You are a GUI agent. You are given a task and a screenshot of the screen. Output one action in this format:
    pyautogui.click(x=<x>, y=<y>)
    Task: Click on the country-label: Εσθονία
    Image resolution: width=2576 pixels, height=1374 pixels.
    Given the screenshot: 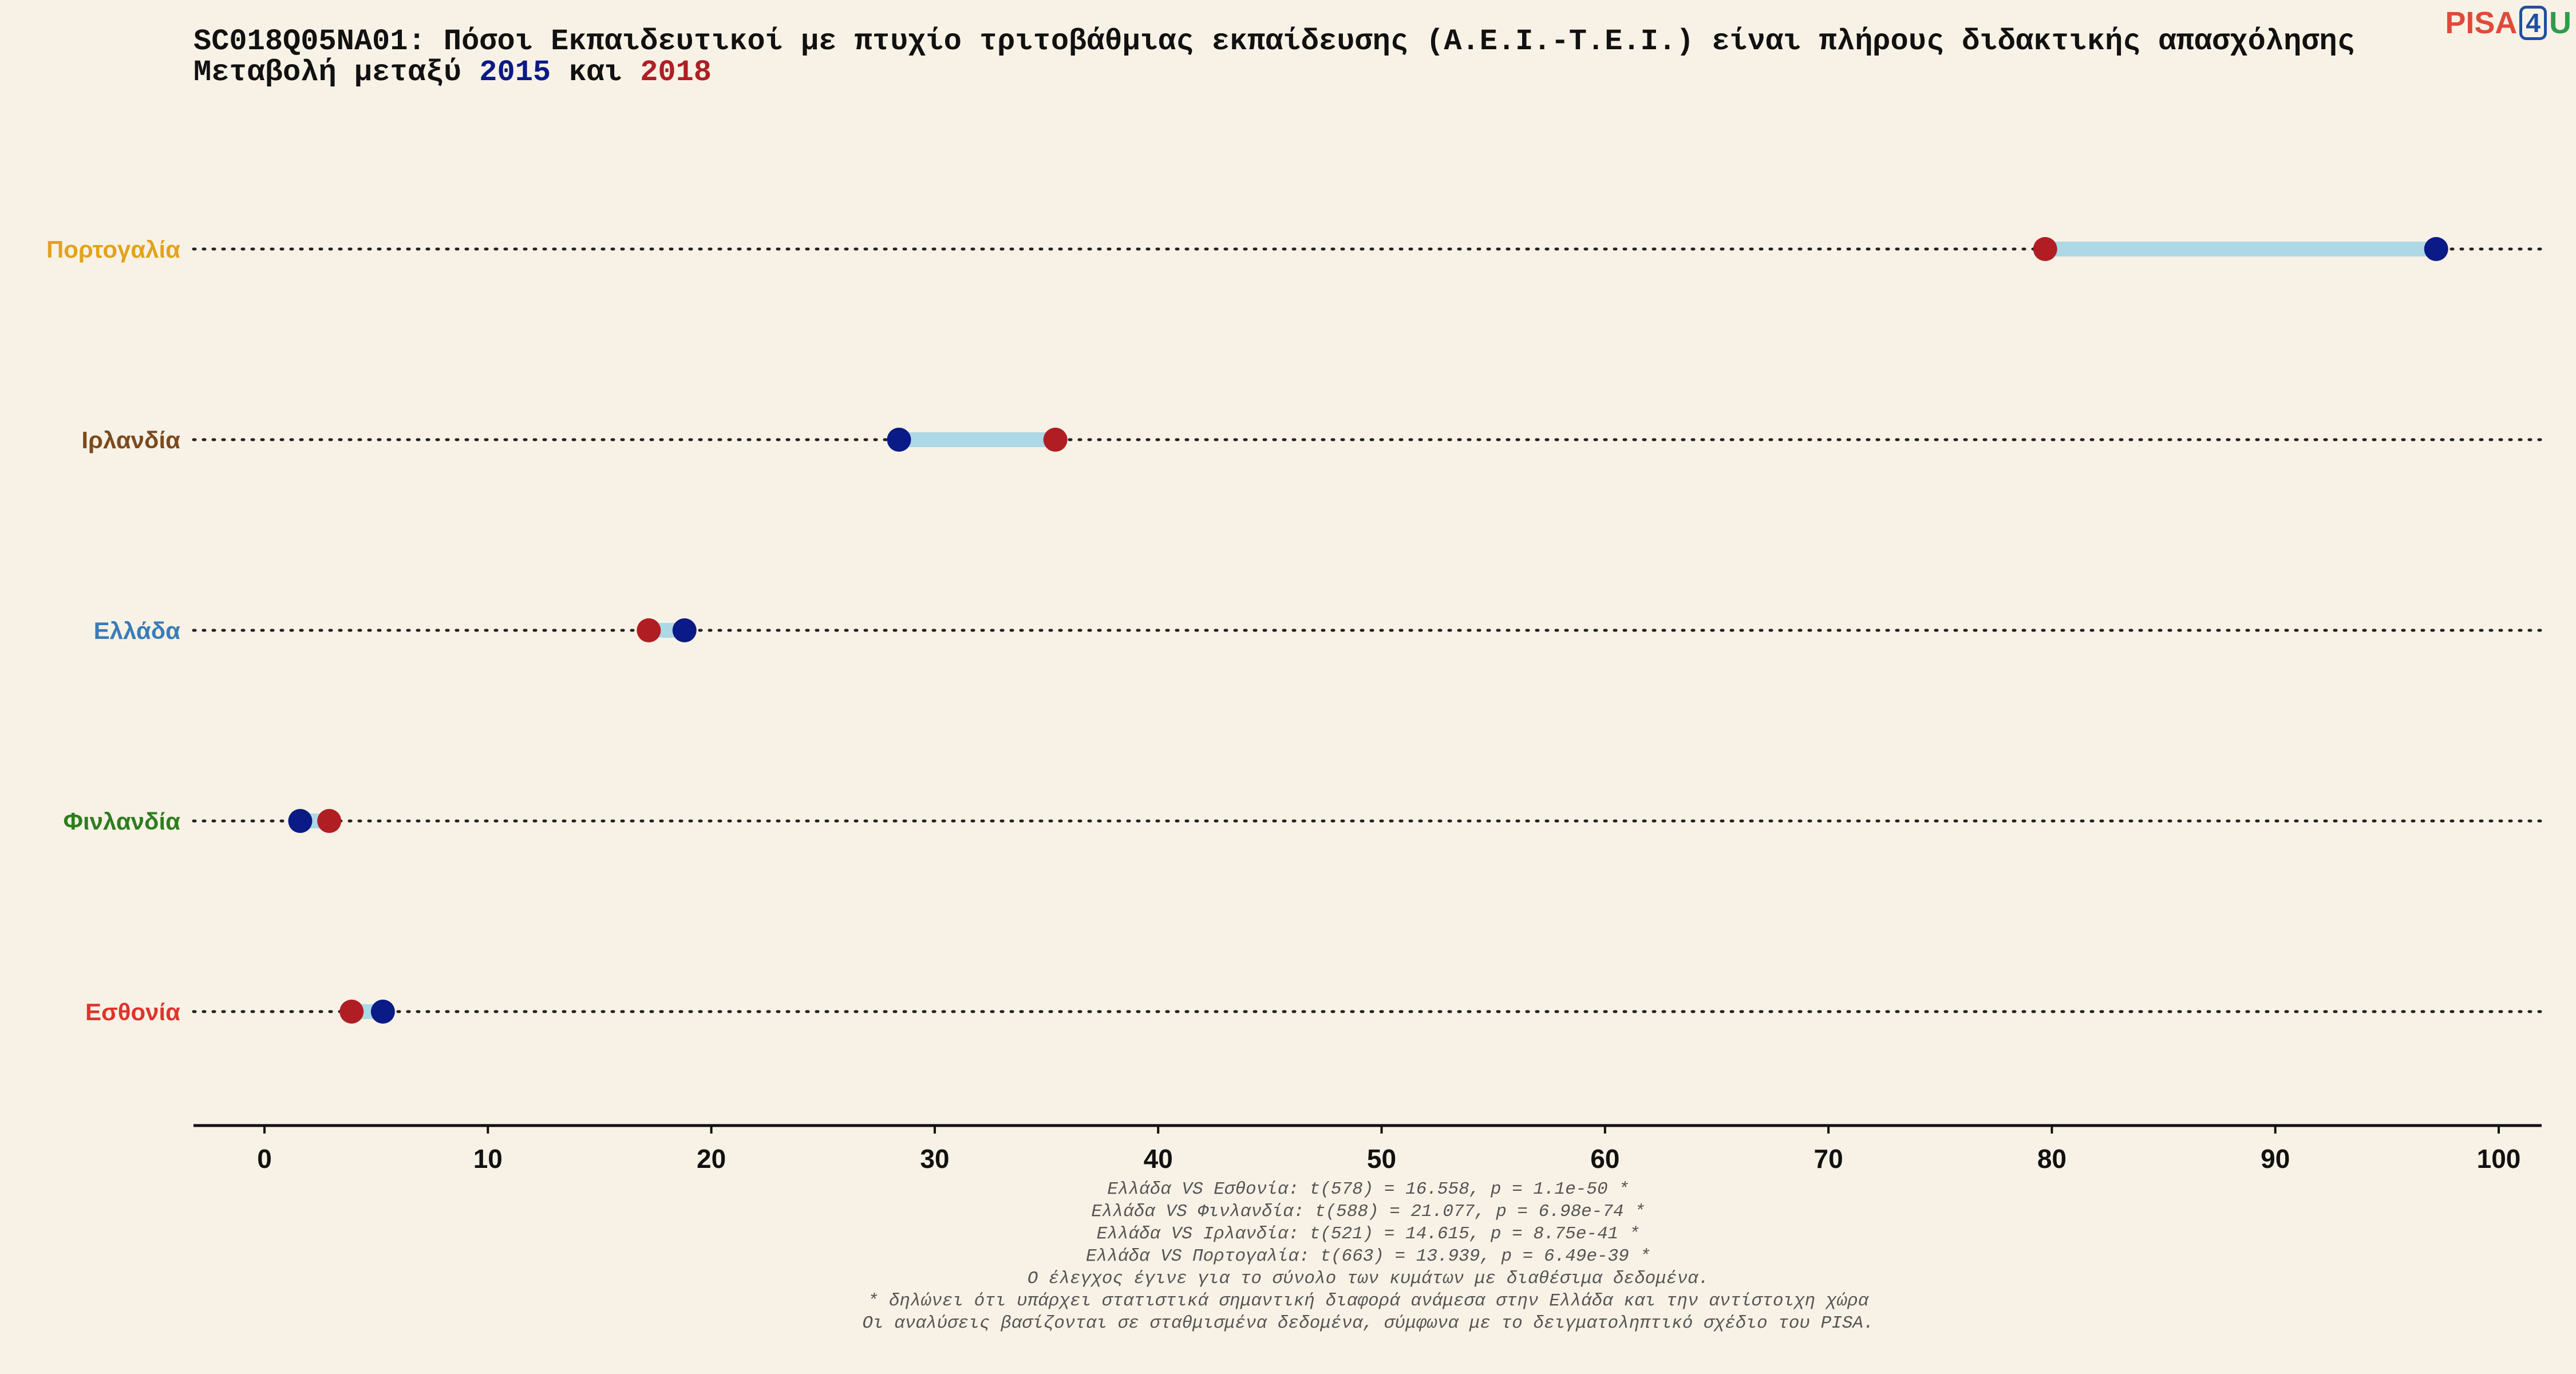 What is the action you would take?
    pyautogui.click(x=132, y=1011)
    